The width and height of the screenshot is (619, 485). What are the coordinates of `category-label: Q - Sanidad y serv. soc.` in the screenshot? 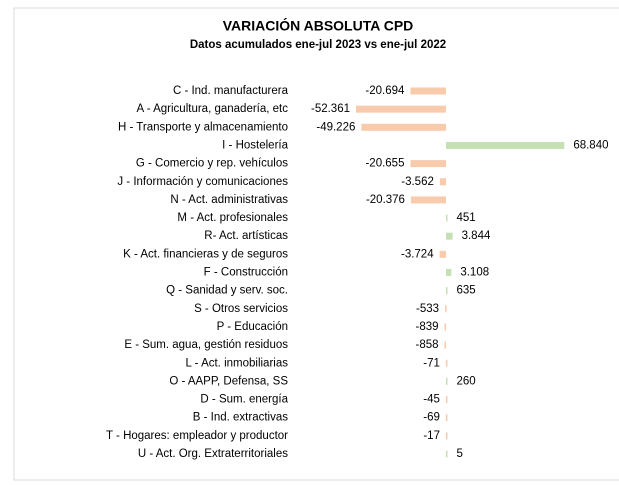 It's located at (227, 291).